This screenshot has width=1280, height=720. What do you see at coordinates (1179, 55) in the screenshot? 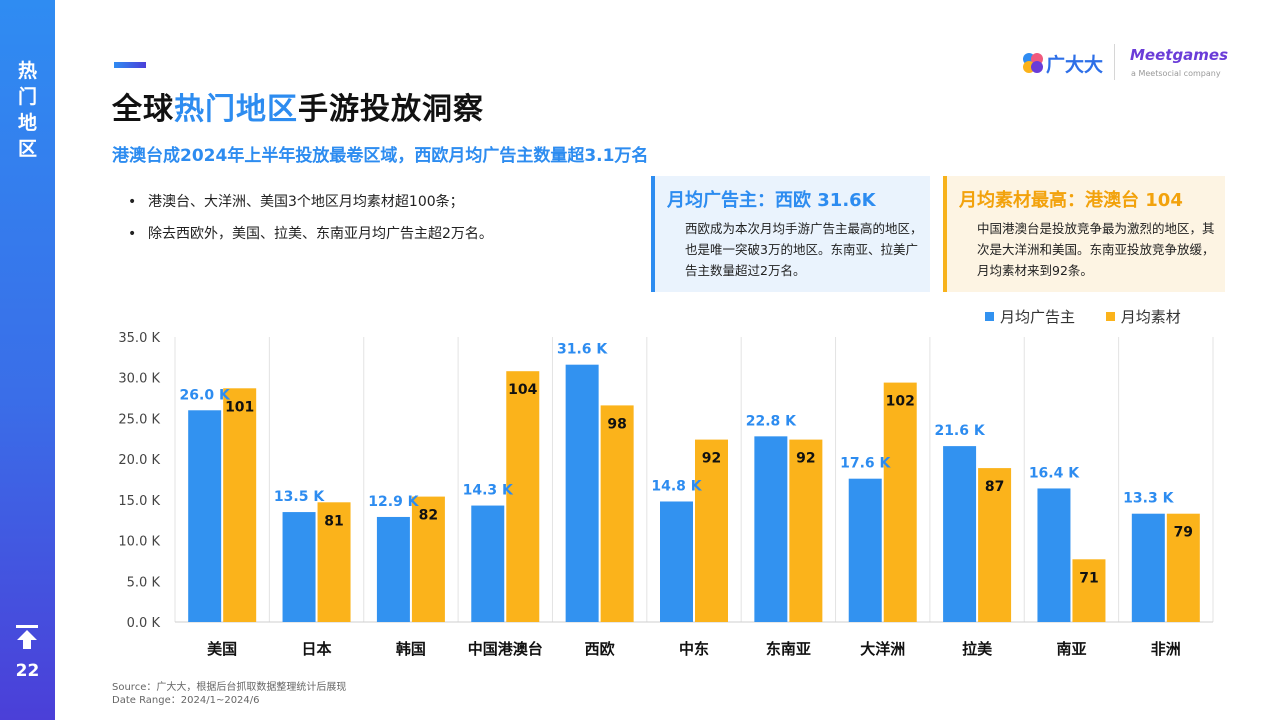
I see `partner-logo: Meetgames` at bounding box center [1179, 55].